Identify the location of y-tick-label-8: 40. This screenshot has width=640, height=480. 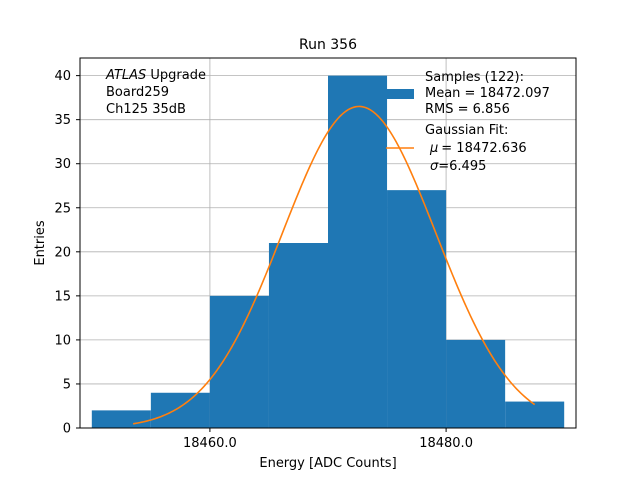
(62, 76).